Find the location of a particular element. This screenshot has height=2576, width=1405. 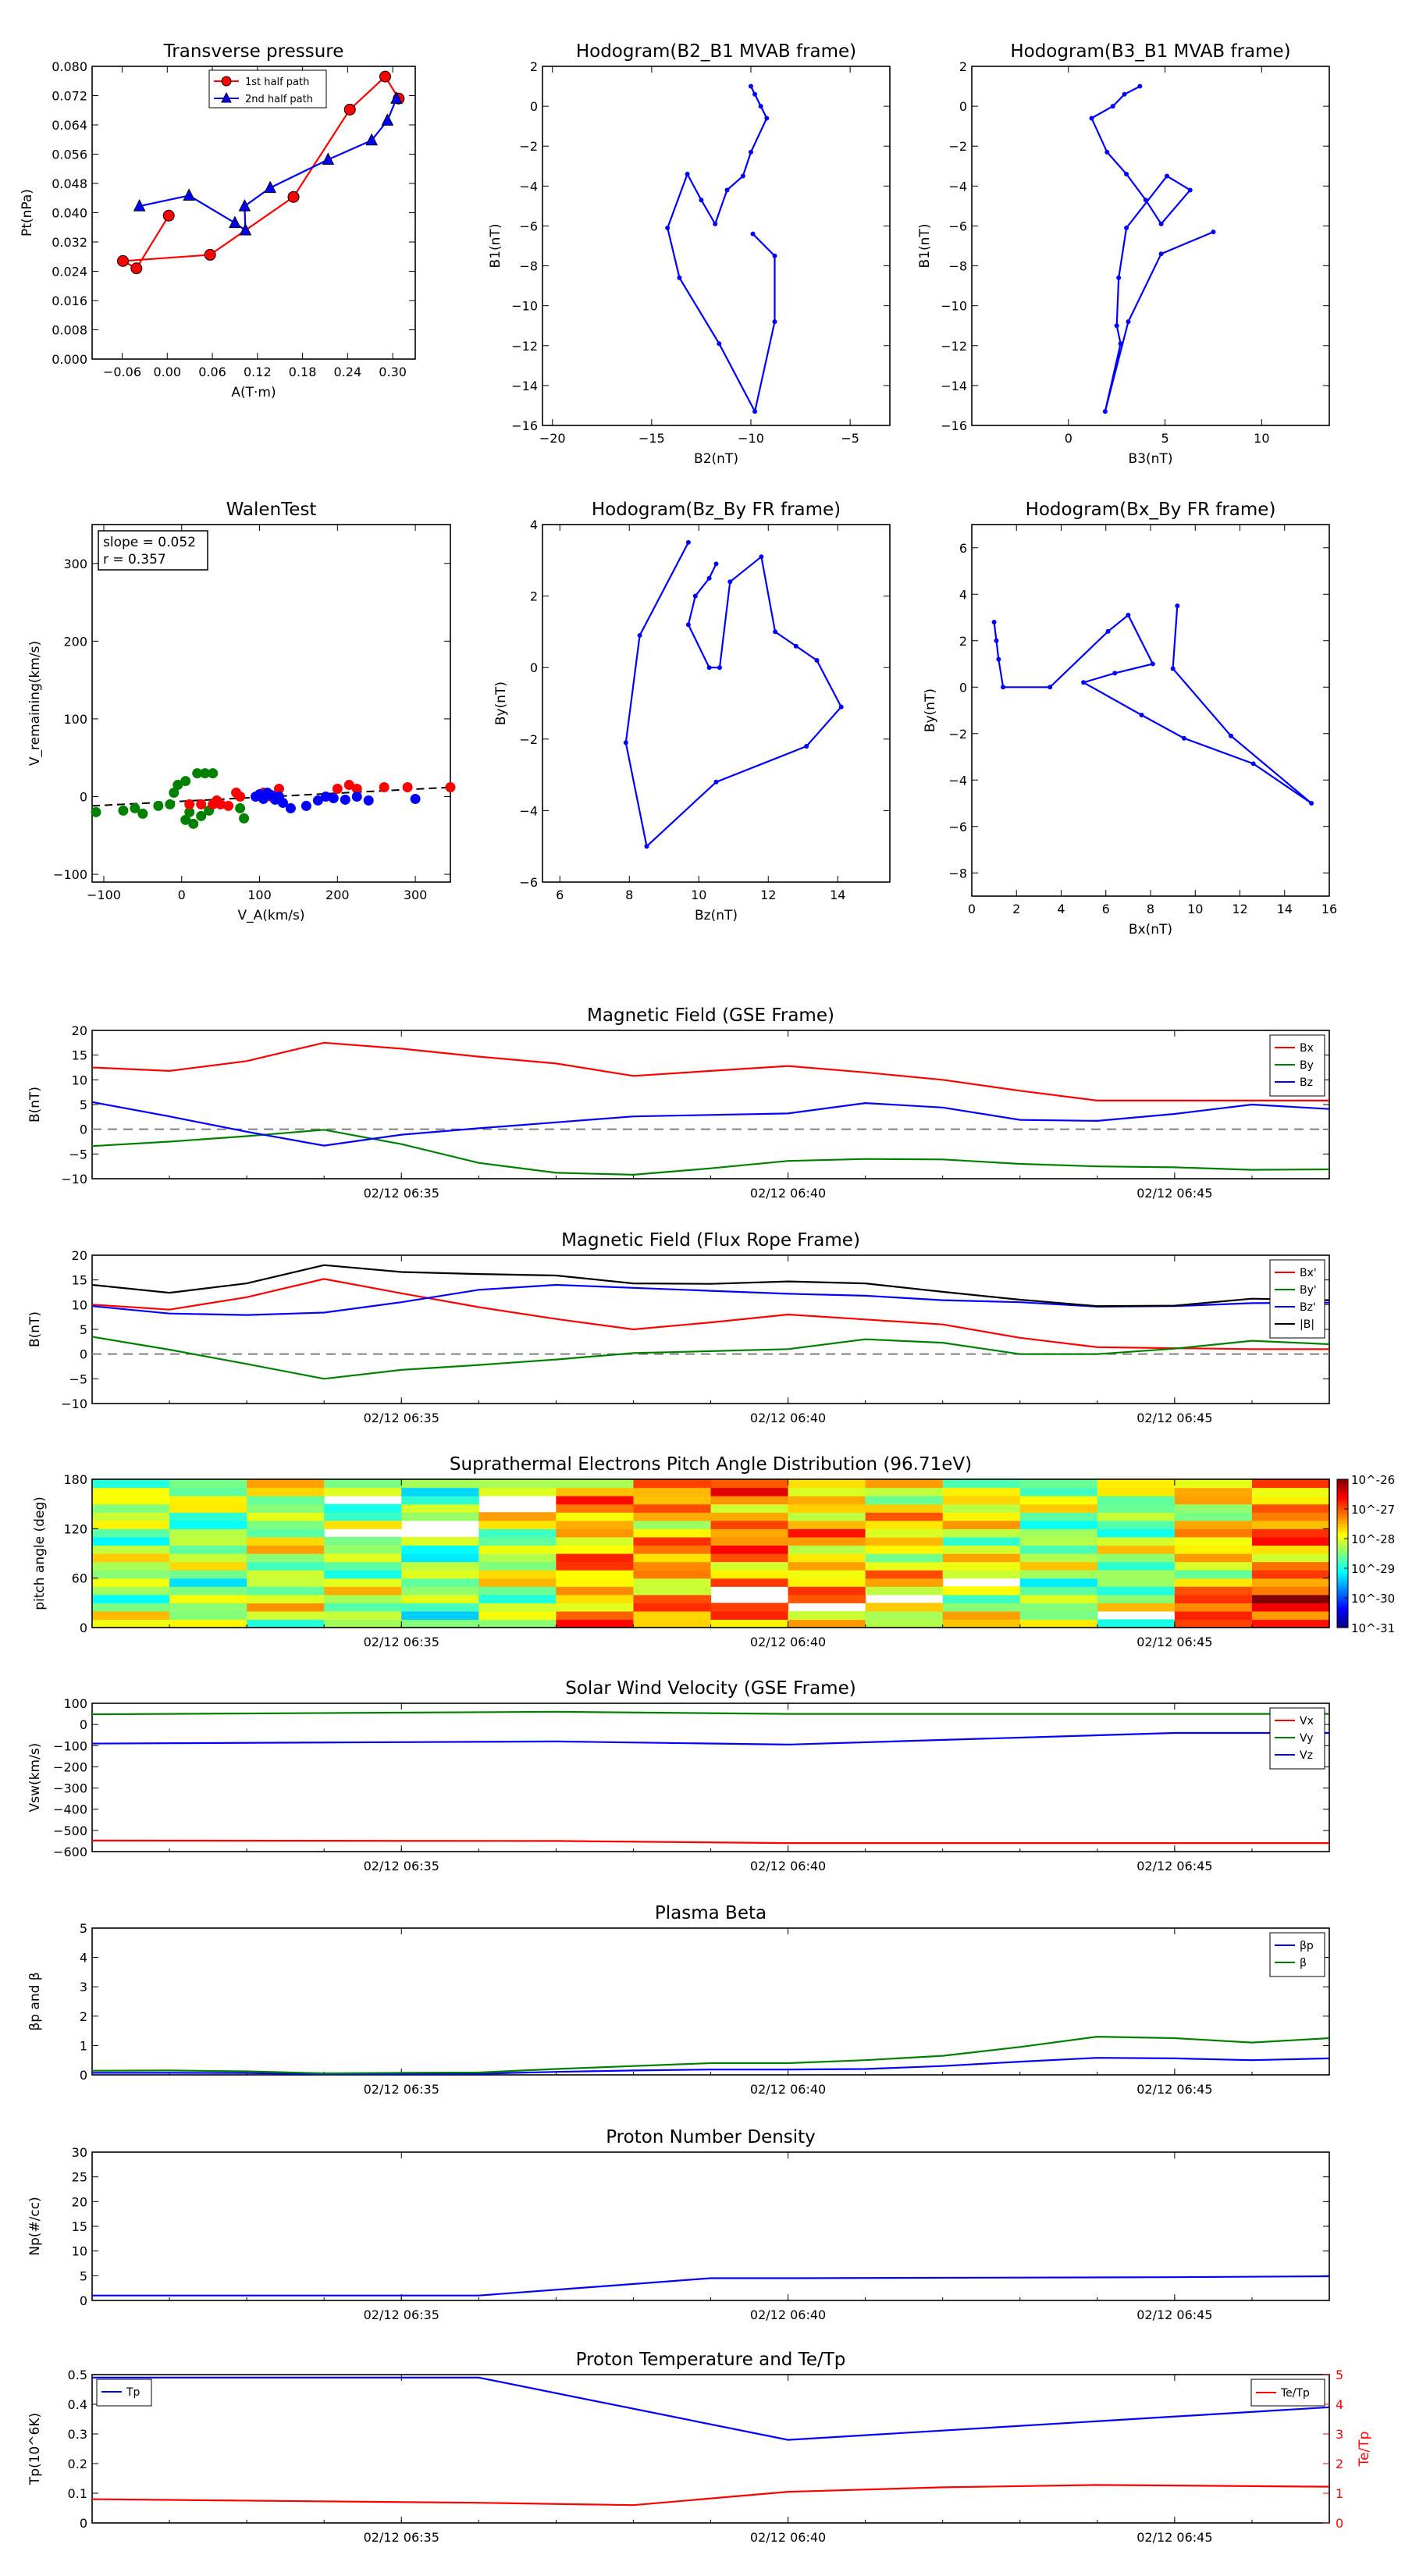

y-tick-label: 0.072 is located at coordinates (69, 96).